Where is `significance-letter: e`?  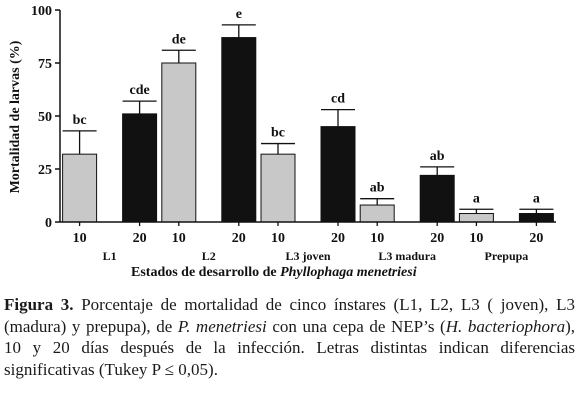 significance-letter: e is located at coordinates (239, 14).